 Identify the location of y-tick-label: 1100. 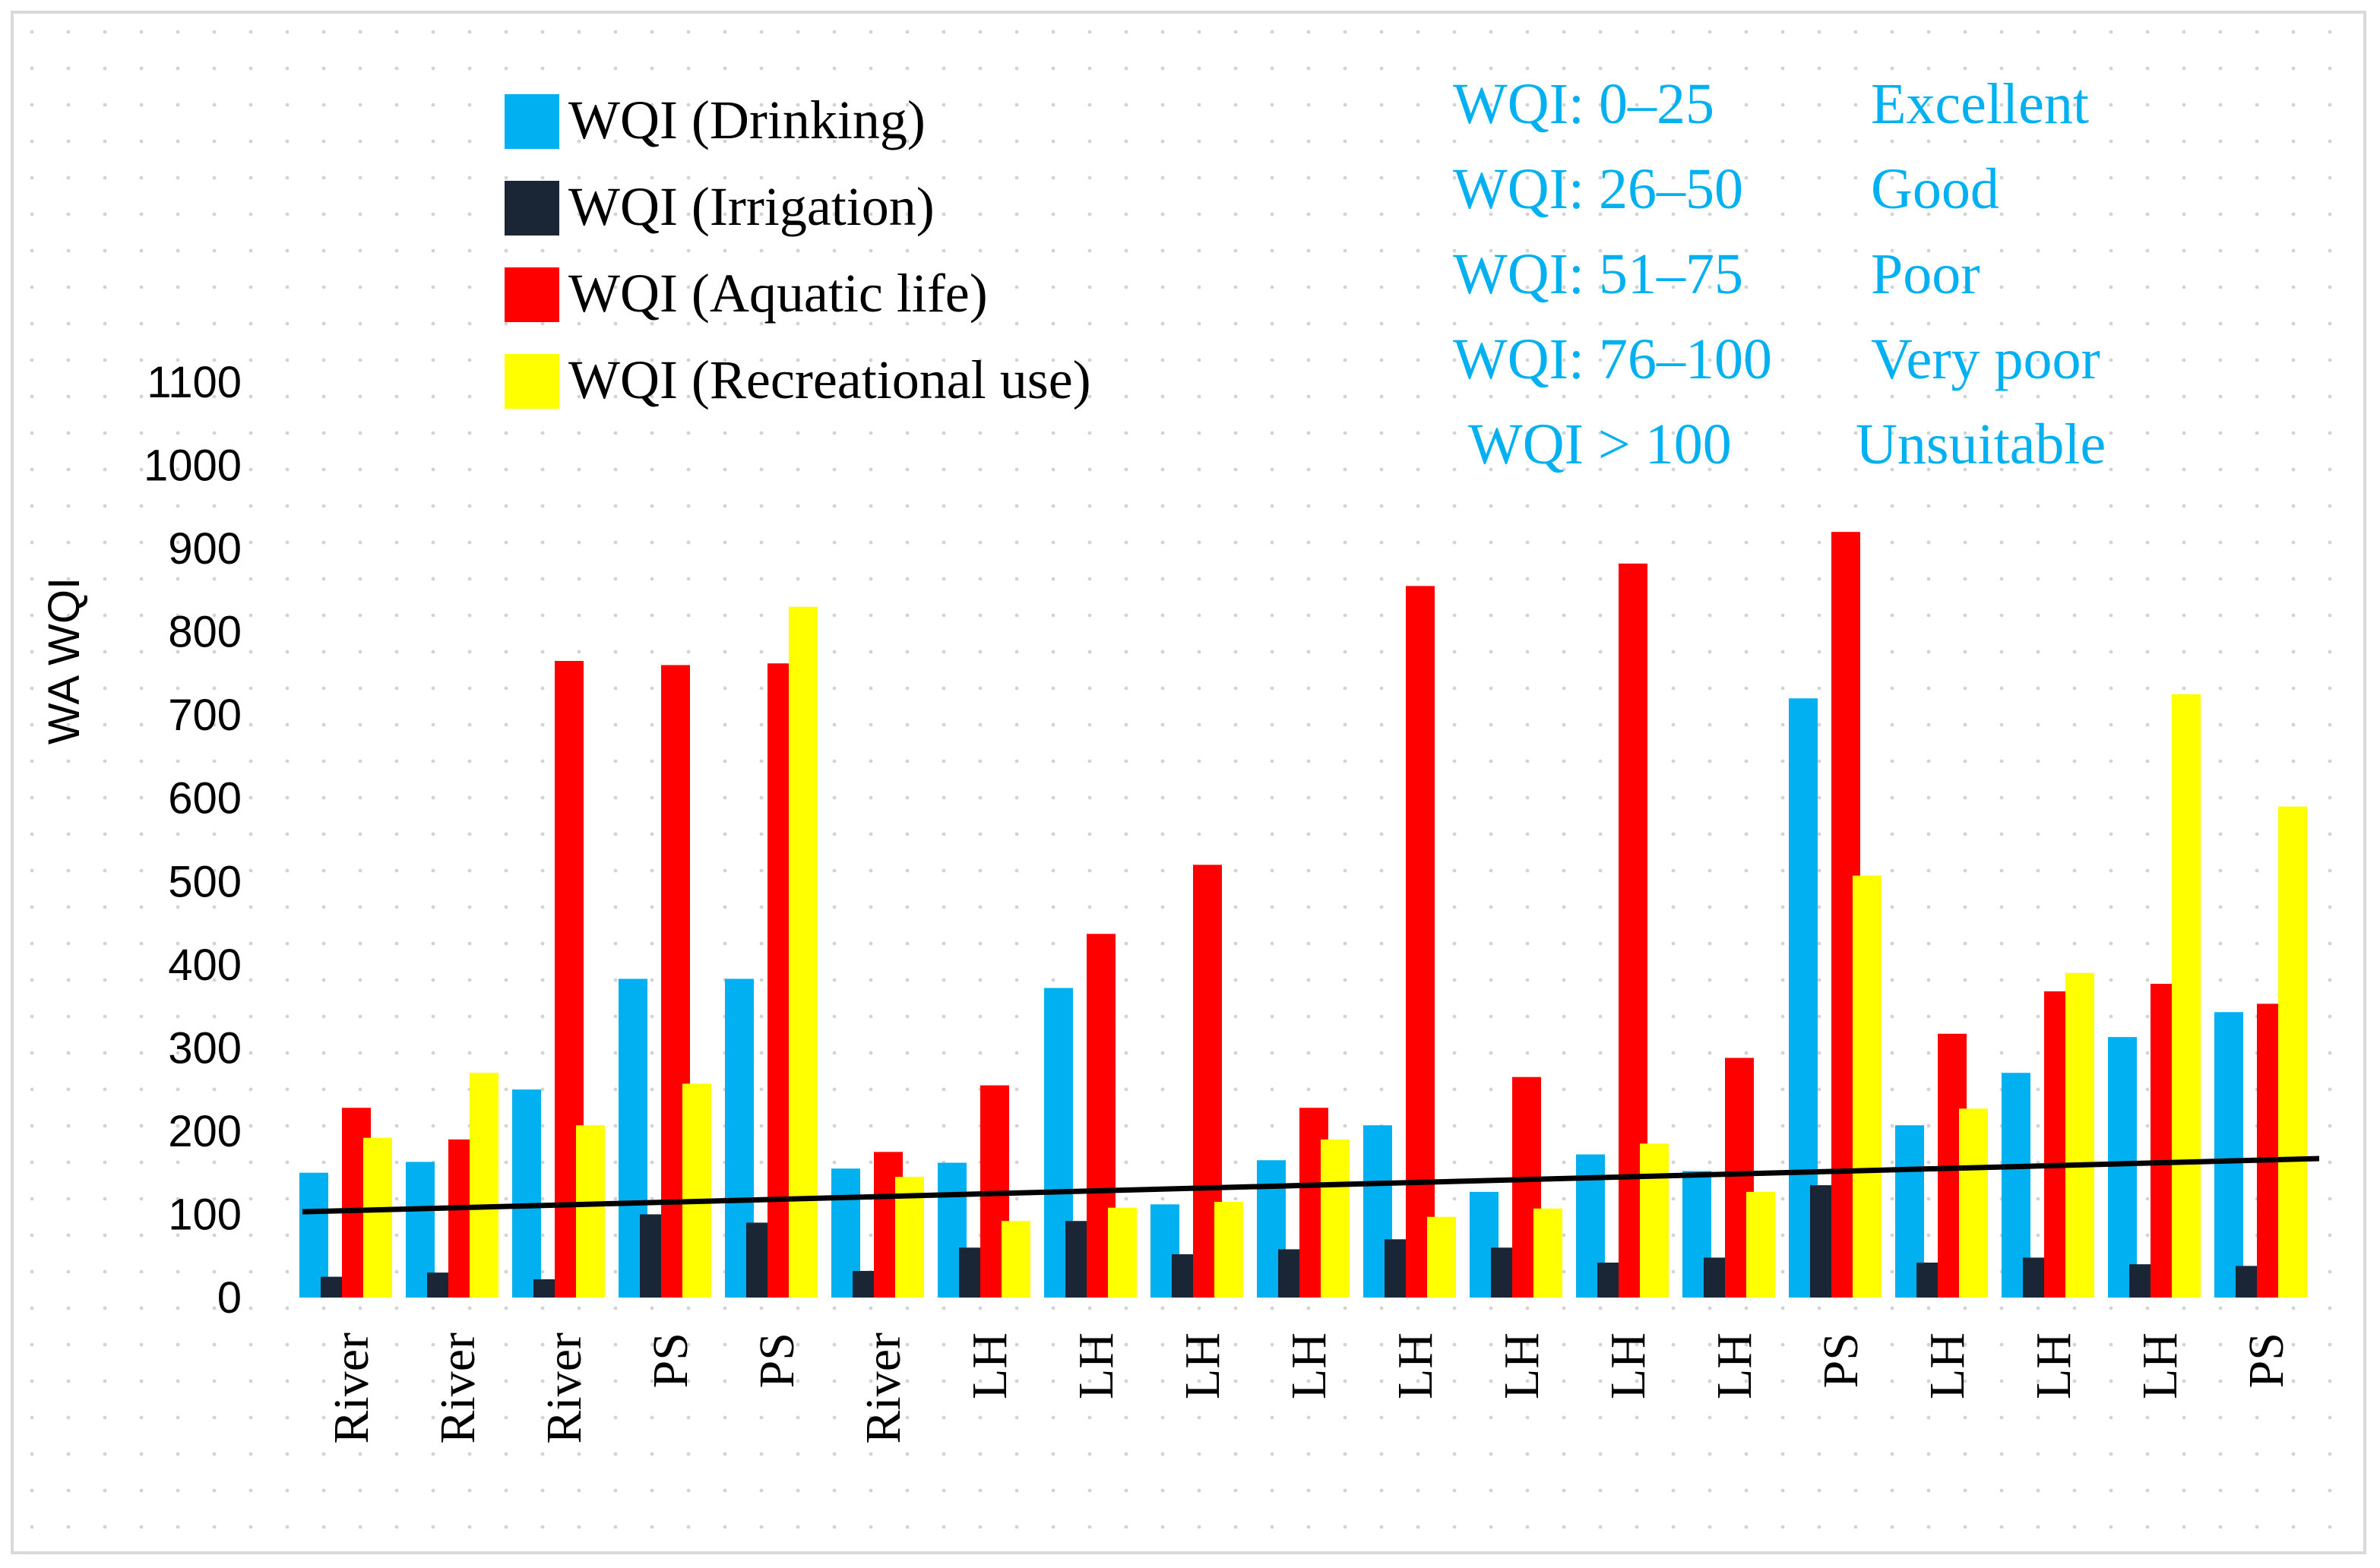
(194, 382).